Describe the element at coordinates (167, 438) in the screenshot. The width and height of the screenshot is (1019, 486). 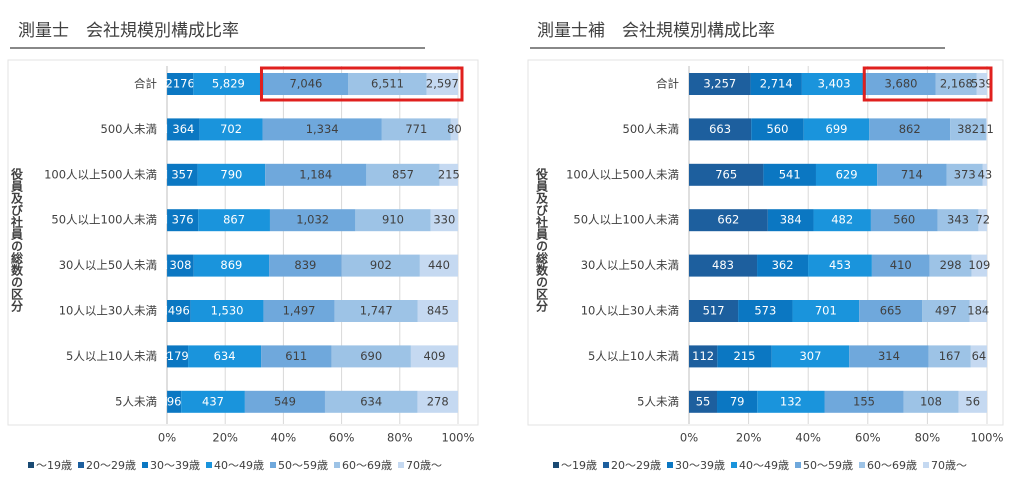
I see `x-tick-label: 0%` at that location.